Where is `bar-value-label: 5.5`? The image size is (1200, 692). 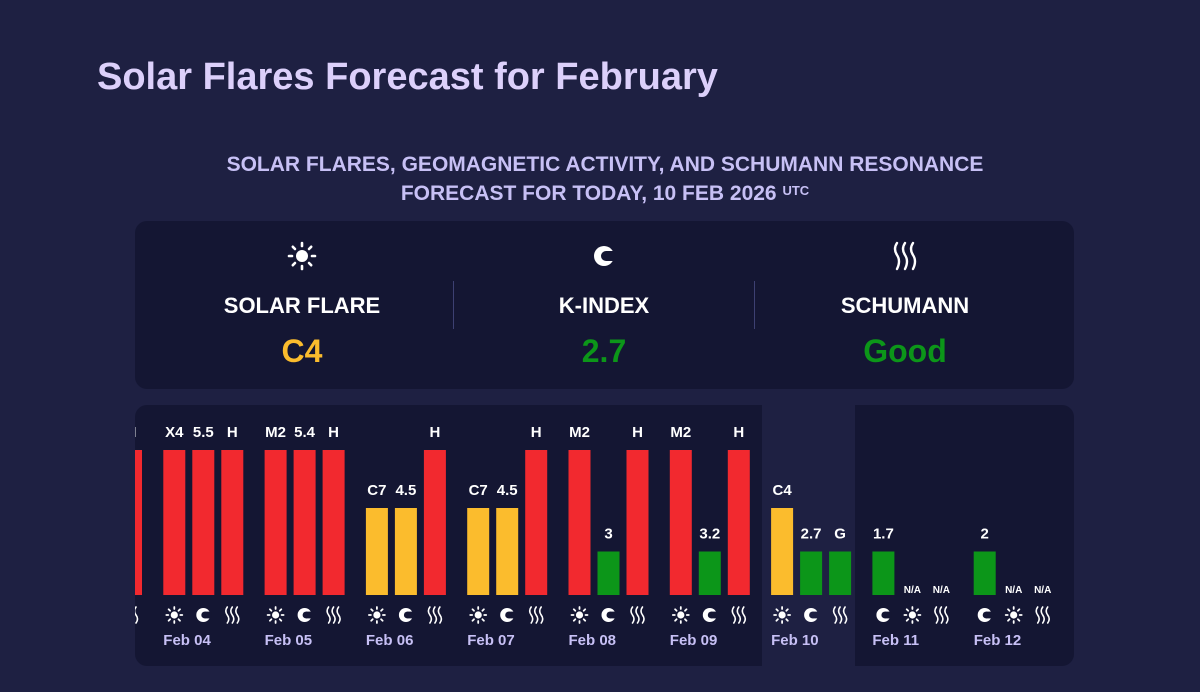 bar-value-label: 5.5 is located at coordinates (203, 432).